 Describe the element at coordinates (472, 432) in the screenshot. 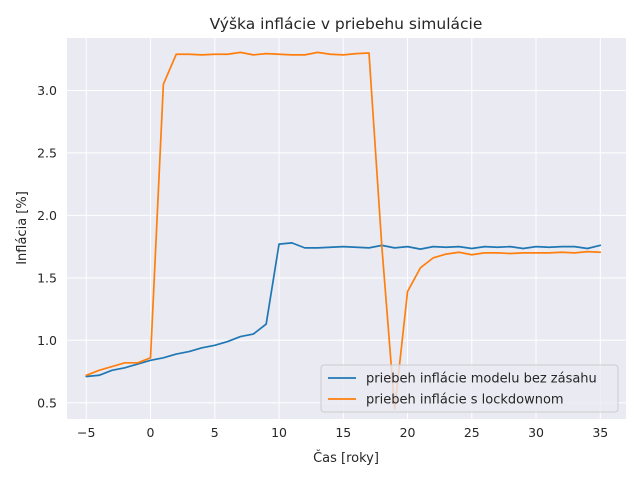

I see `x-tick-label: 25` at that location.